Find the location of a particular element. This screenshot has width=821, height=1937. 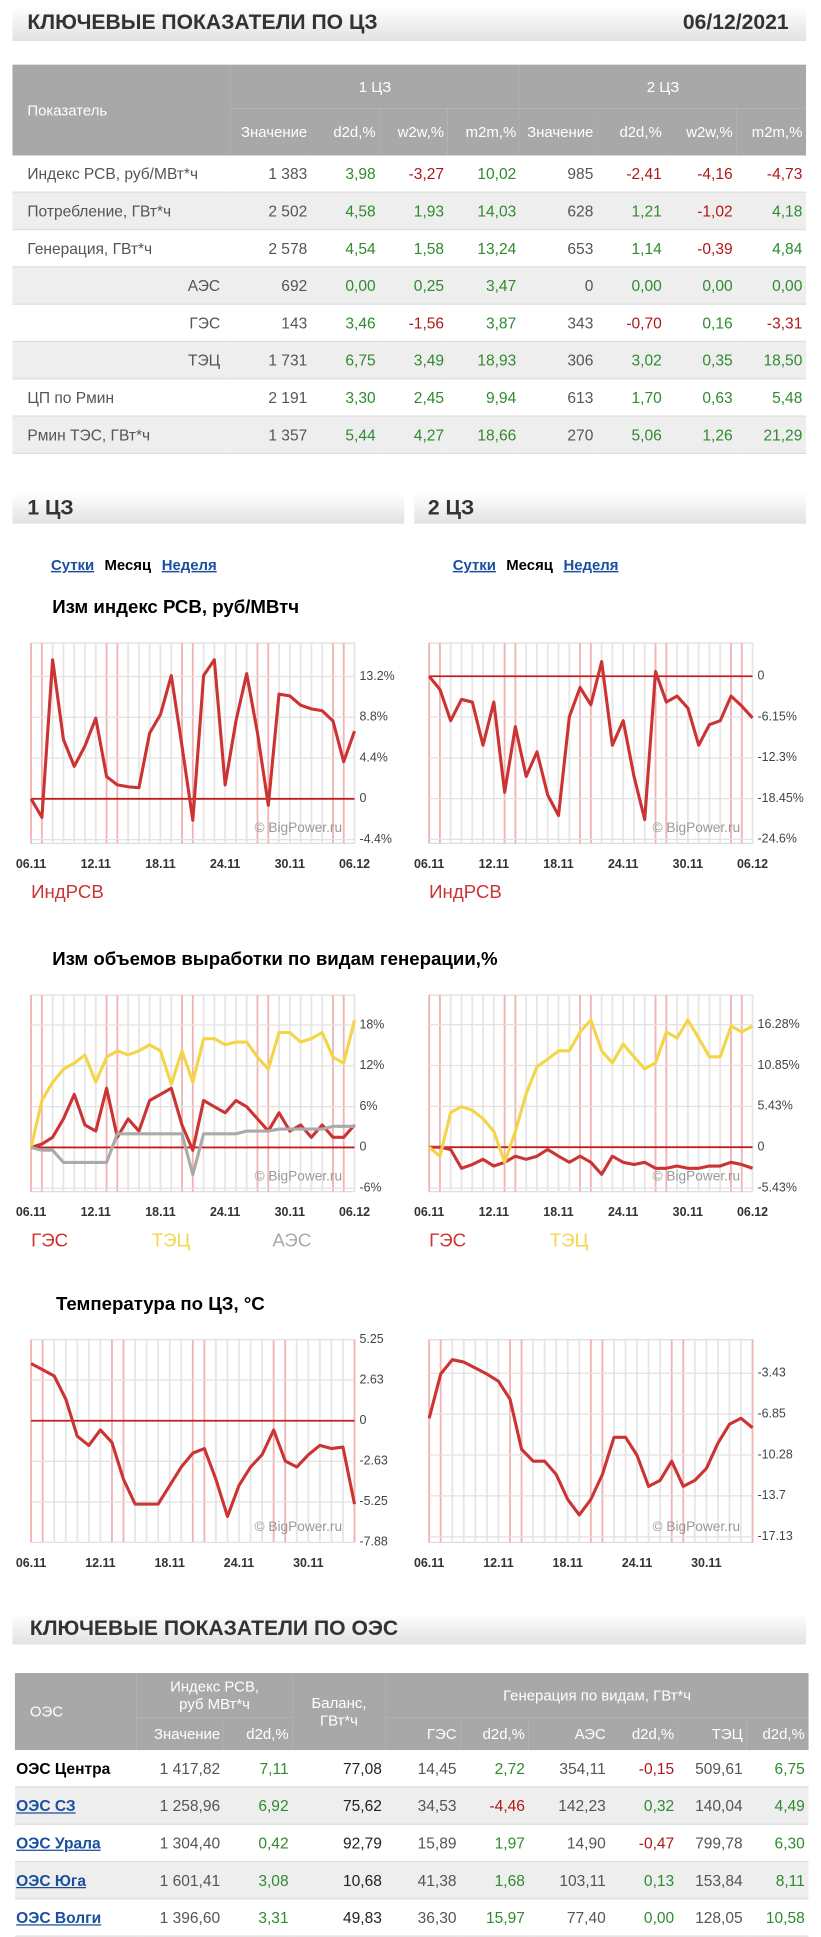

x-tick-label: 06.12 is located at coordinates (354, 864).